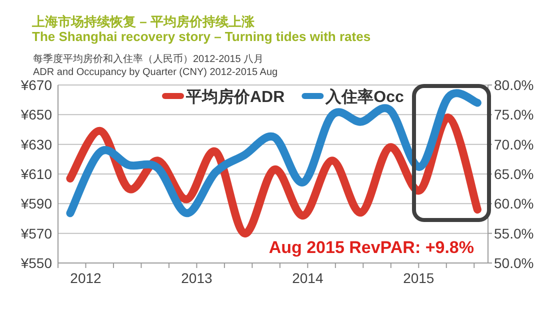 The image size is (549, 309). Describe the element at coordinates (196, 278) in the screenshot. I see `x-tick-label: 2013` at that location.